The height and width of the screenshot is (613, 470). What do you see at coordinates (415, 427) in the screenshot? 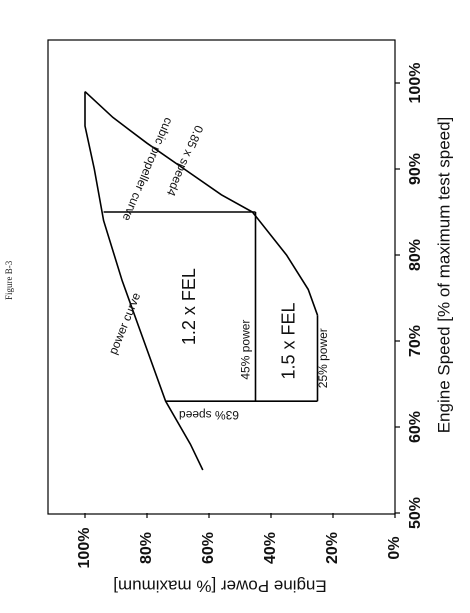
I see `x-tick-label: 60%` at bounding box center [415, 427].